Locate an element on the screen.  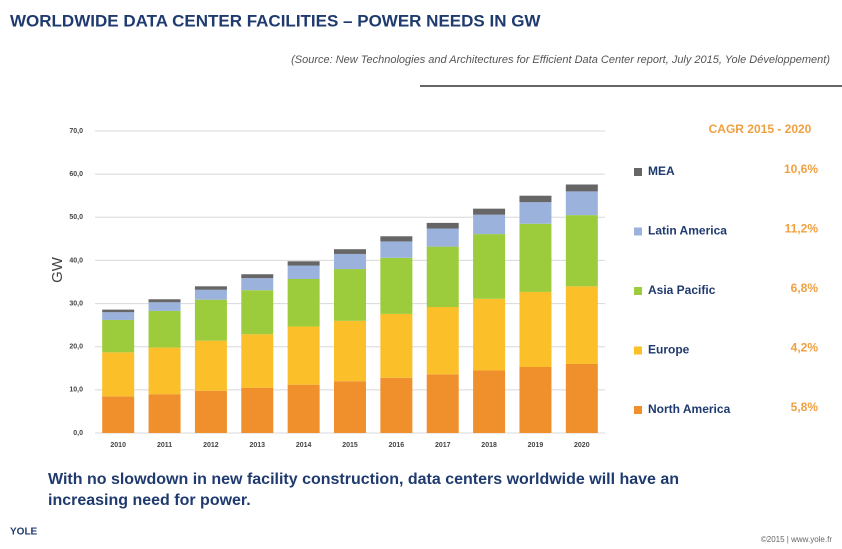
y-tick-label: 40,0 is located at coordinates (76, 260).